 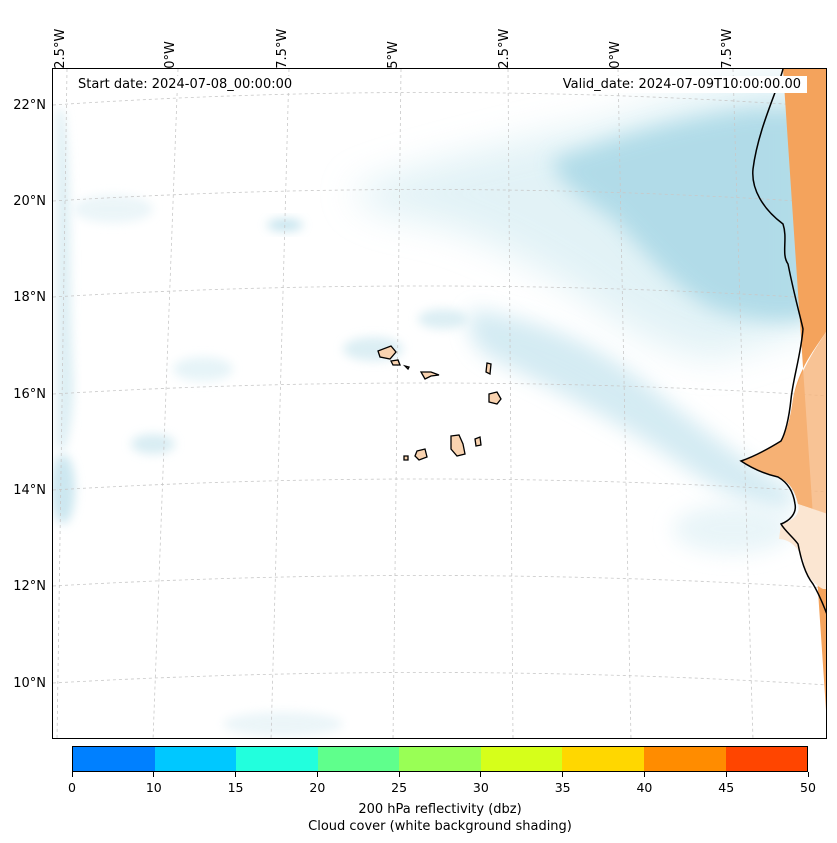 What do you see at coordinates (631, 409) in the screenshot?
I see `cloud-band-diagonal` at bounding box center [631, 409].